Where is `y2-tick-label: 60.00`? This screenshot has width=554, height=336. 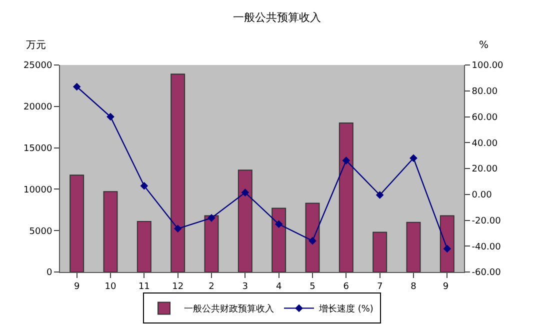
y2-tick-label: 60.00 is located at coordinates (485, 117).